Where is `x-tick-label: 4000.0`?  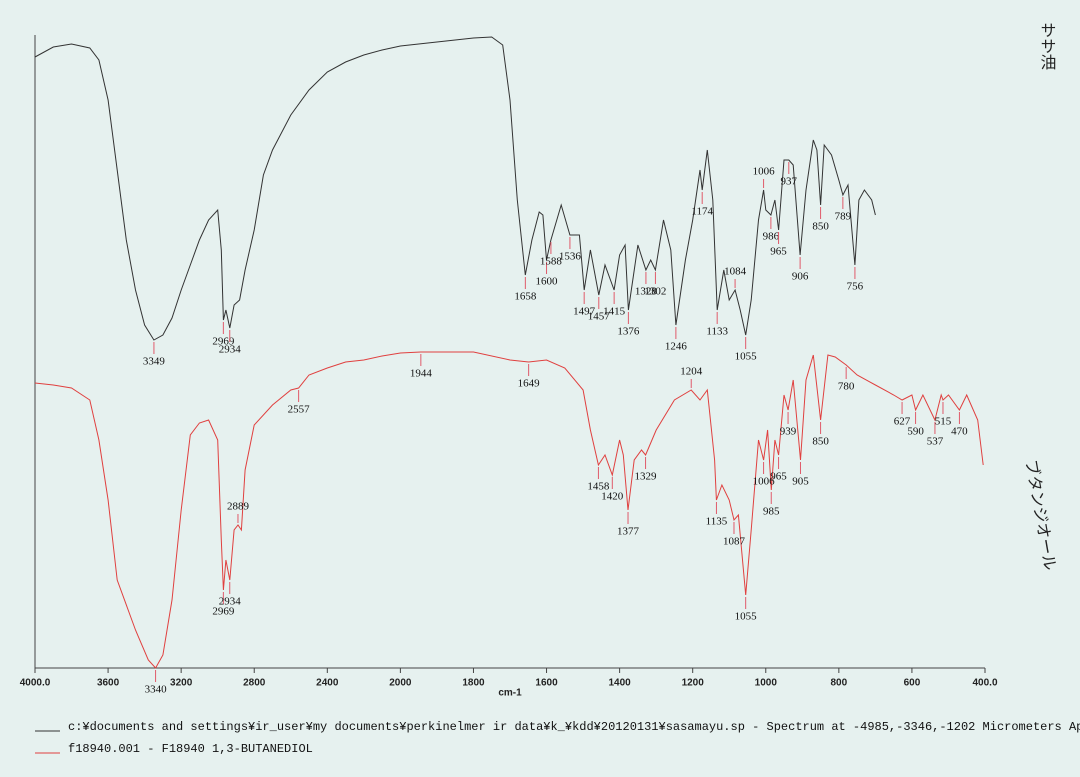
x-tick-label: 4000.0 is located at coordinates (35, 683).